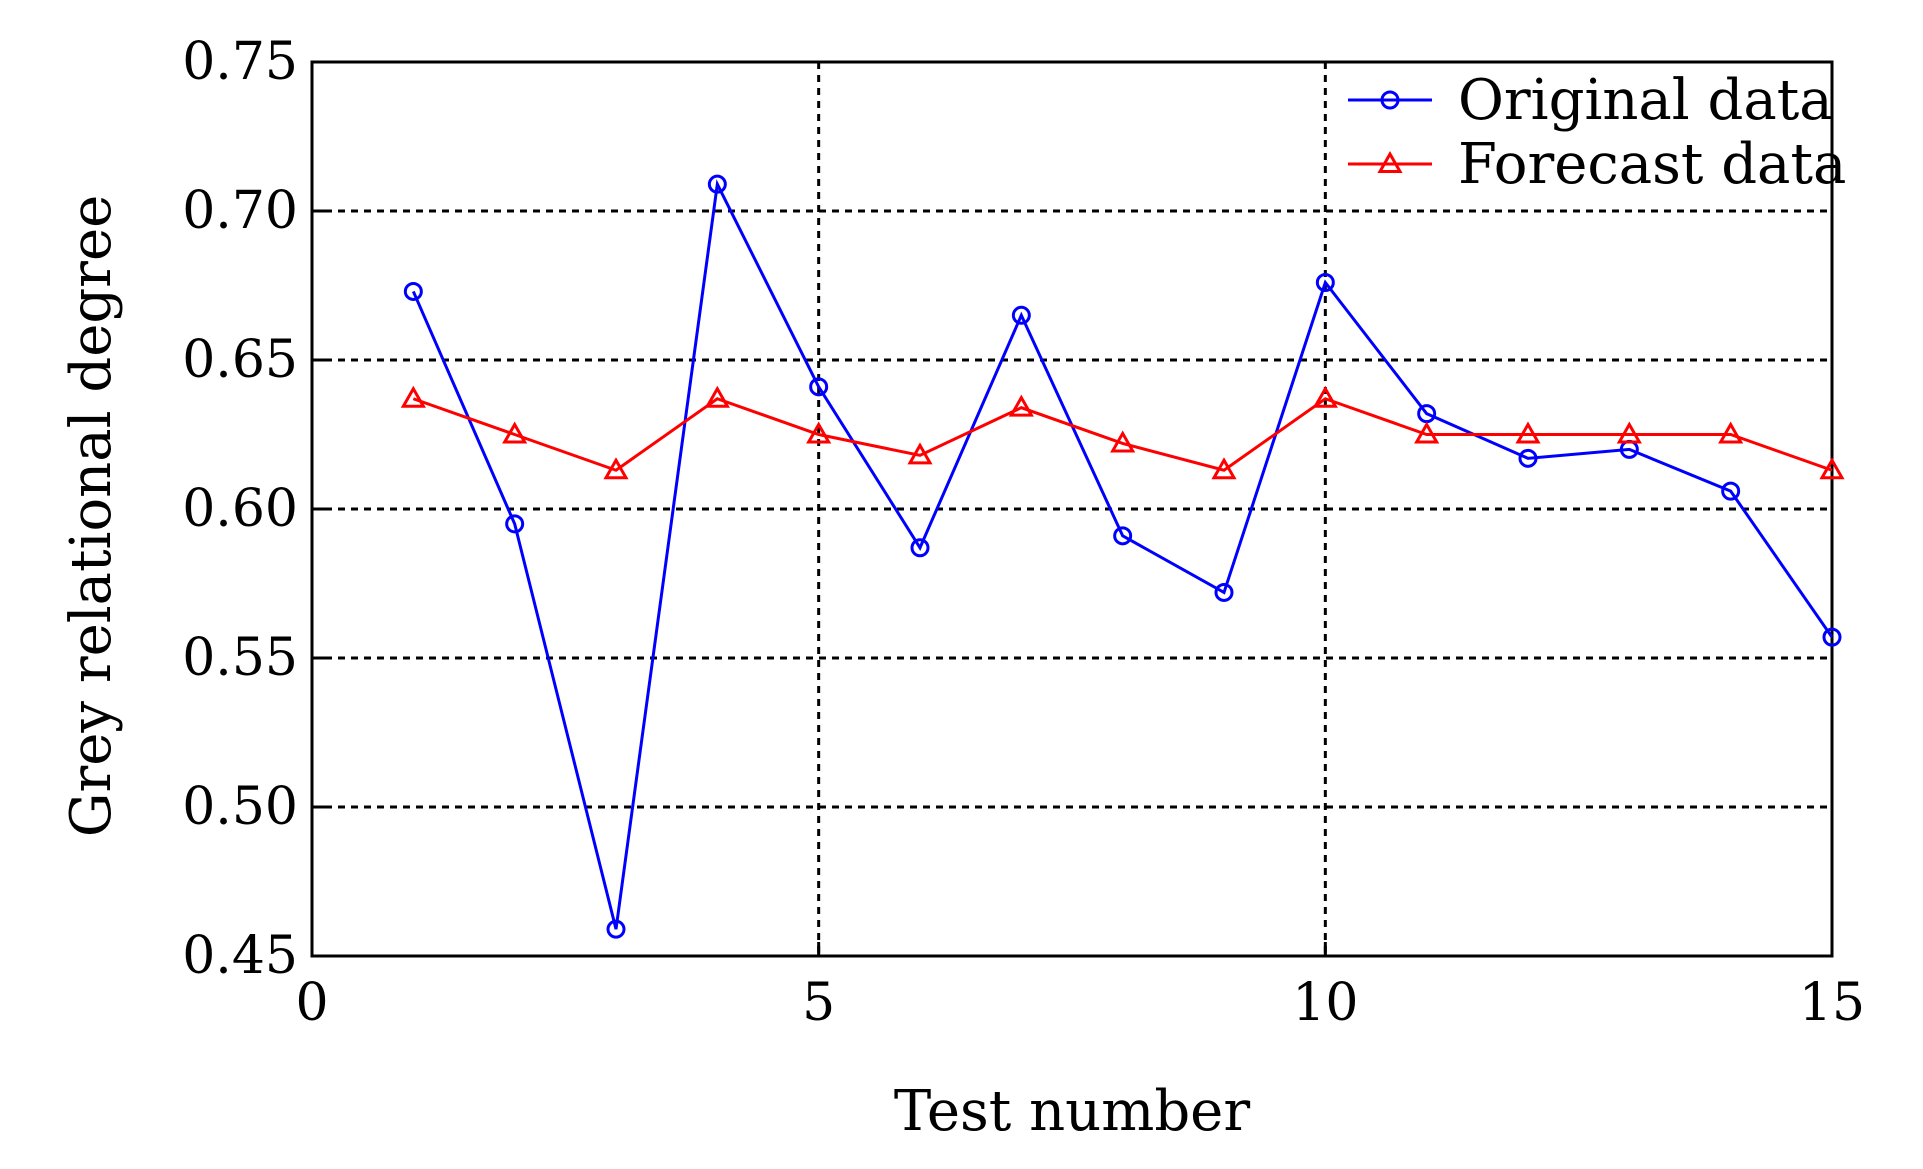 The image size is (1923, 1169). Describe the element at coordinates (818, 1003) in the screenshot. I see `x-tick-label: 5` at that location.